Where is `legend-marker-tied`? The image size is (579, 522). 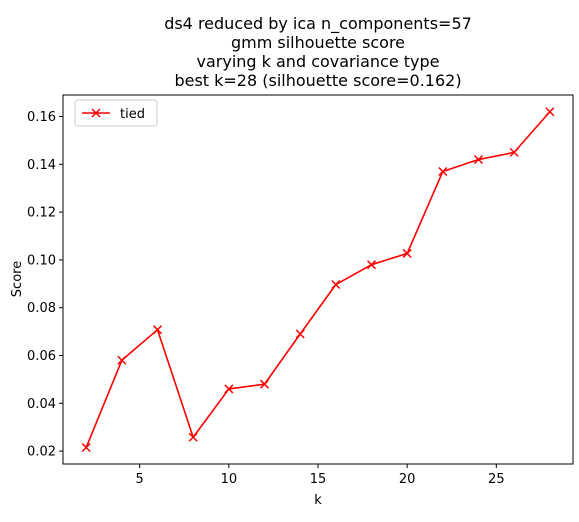 legend-marker-tied is located at coordinates (96, 113).